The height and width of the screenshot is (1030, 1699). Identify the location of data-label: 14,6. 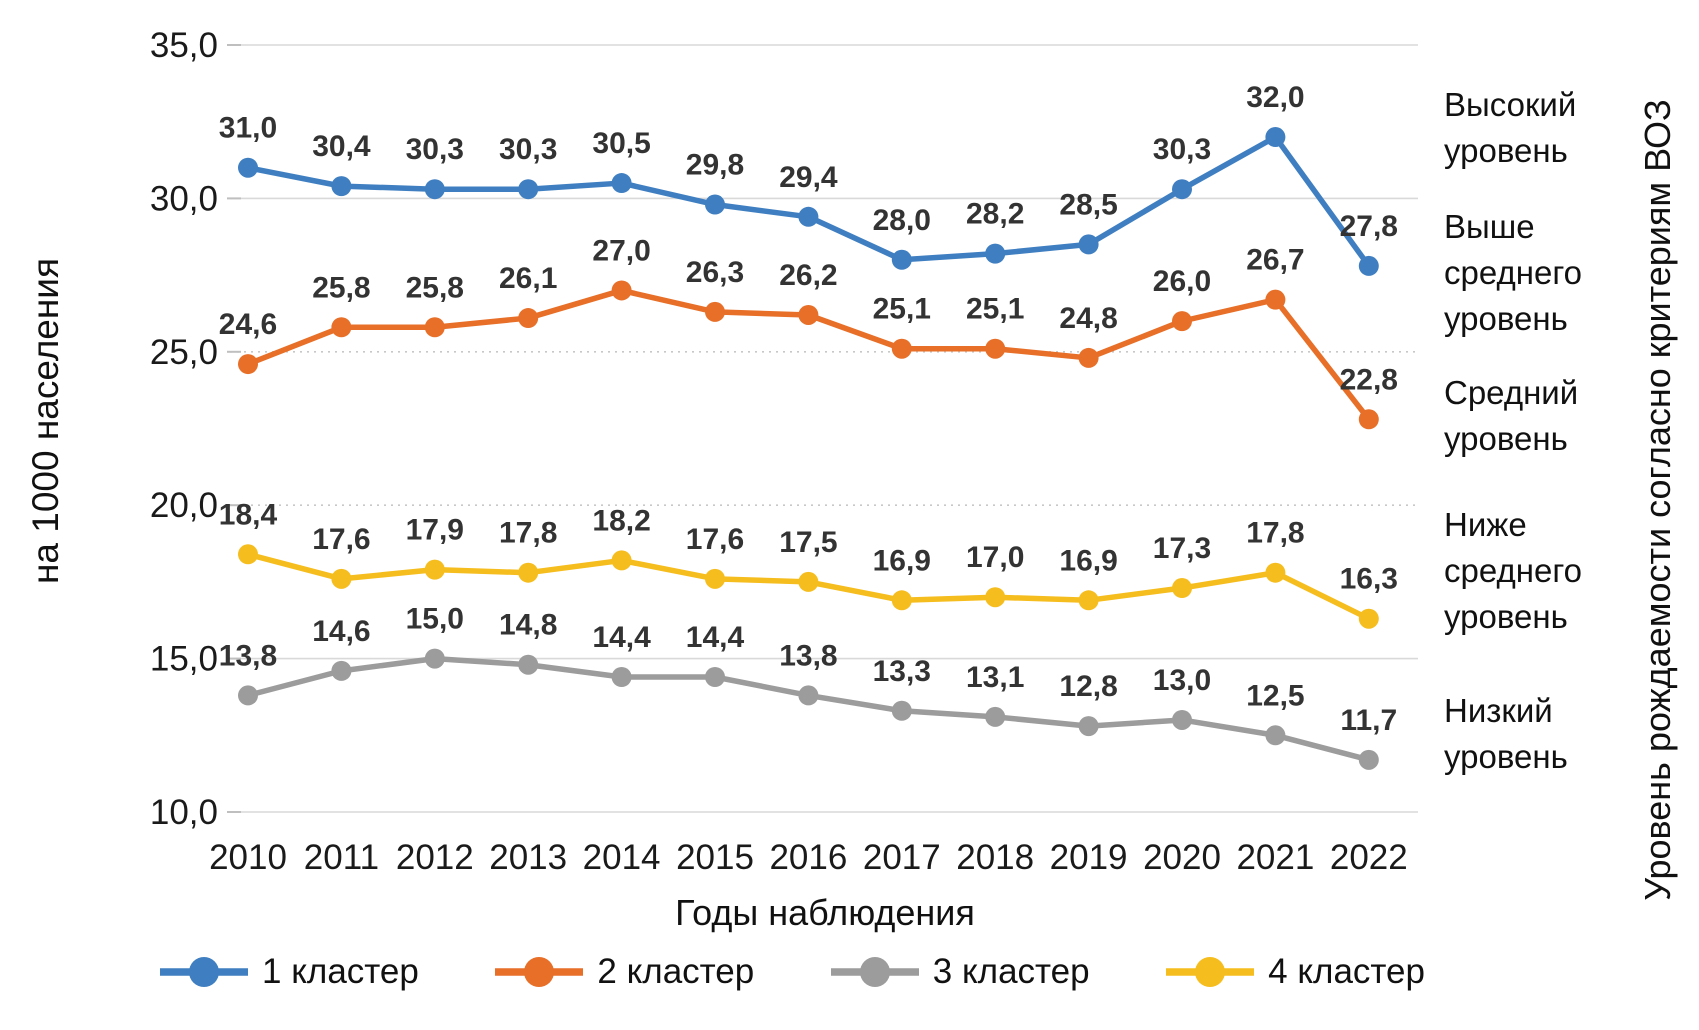
(341, 631).